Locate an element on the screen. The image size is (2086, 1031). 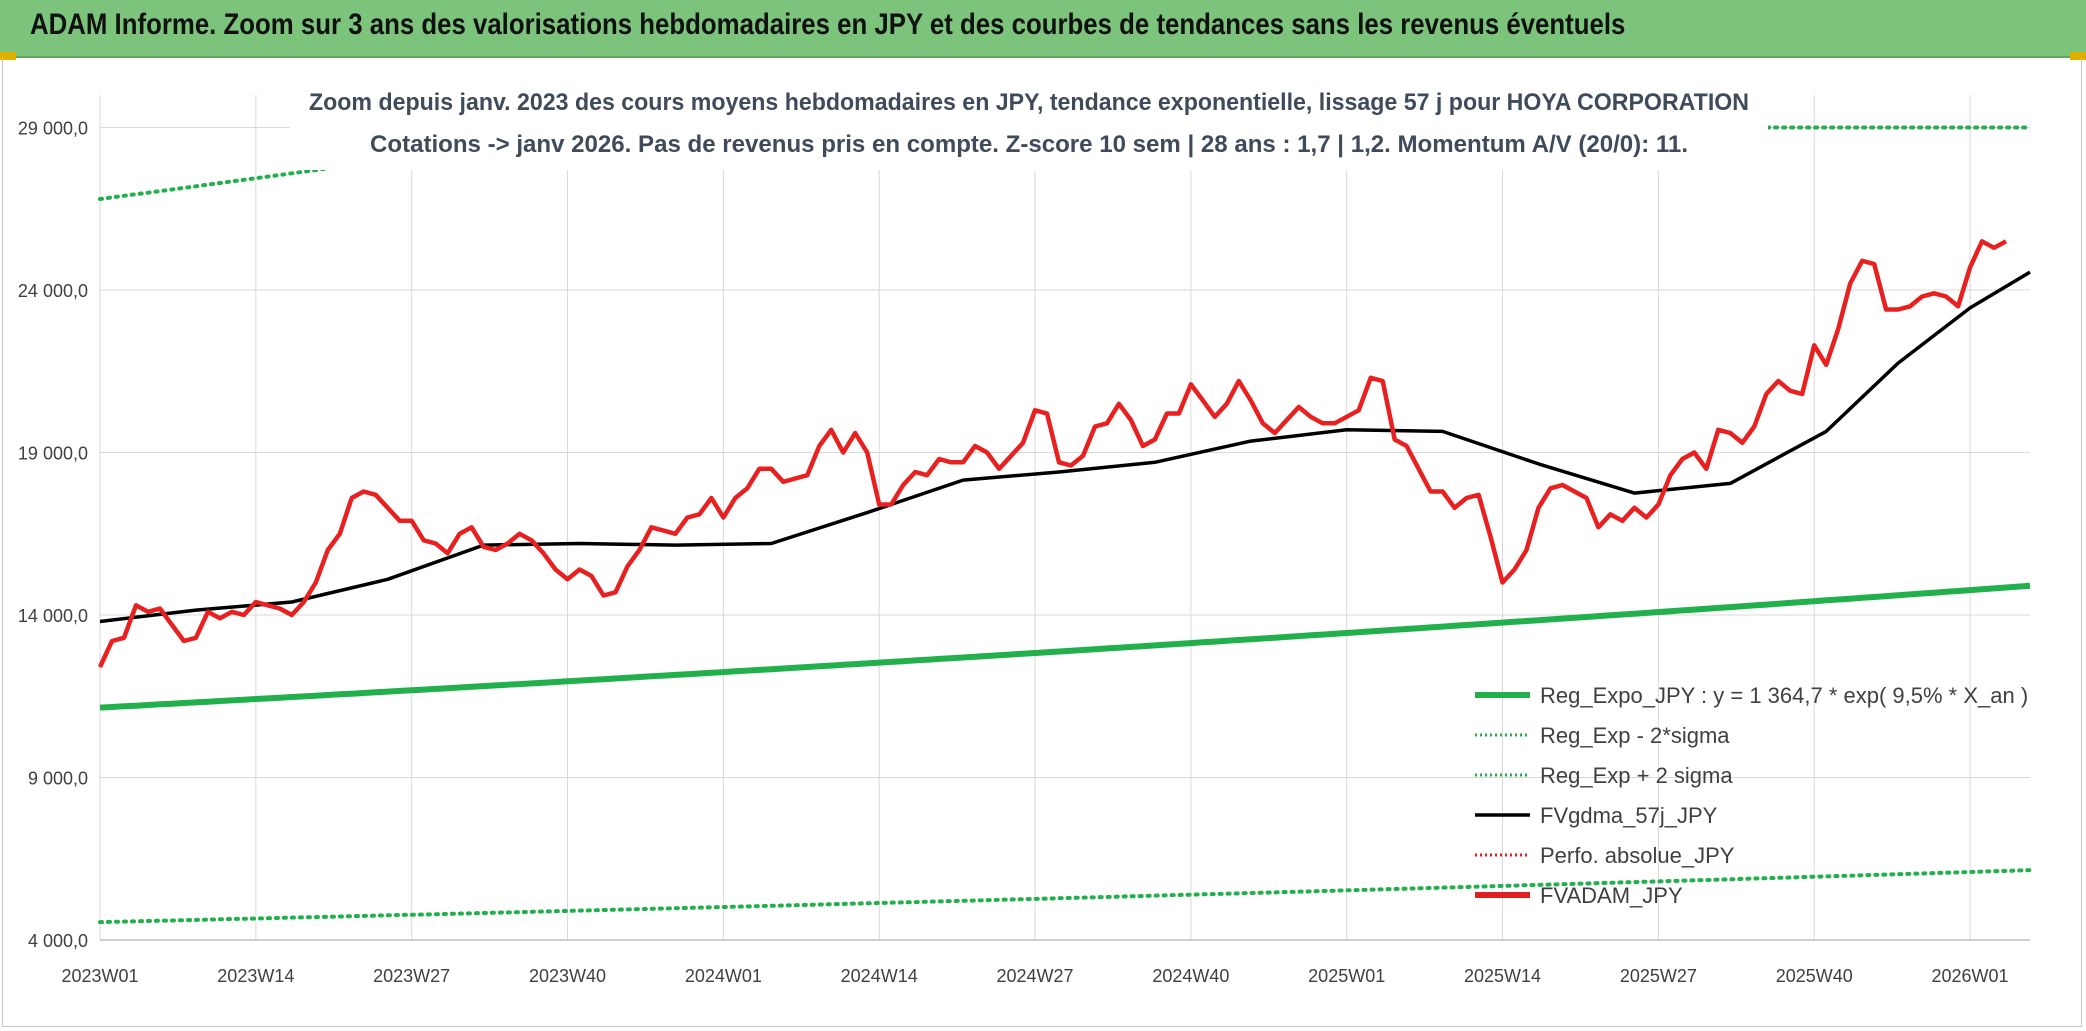
y-tick-label: 9 000,0 is located at coordinates (58, 779).